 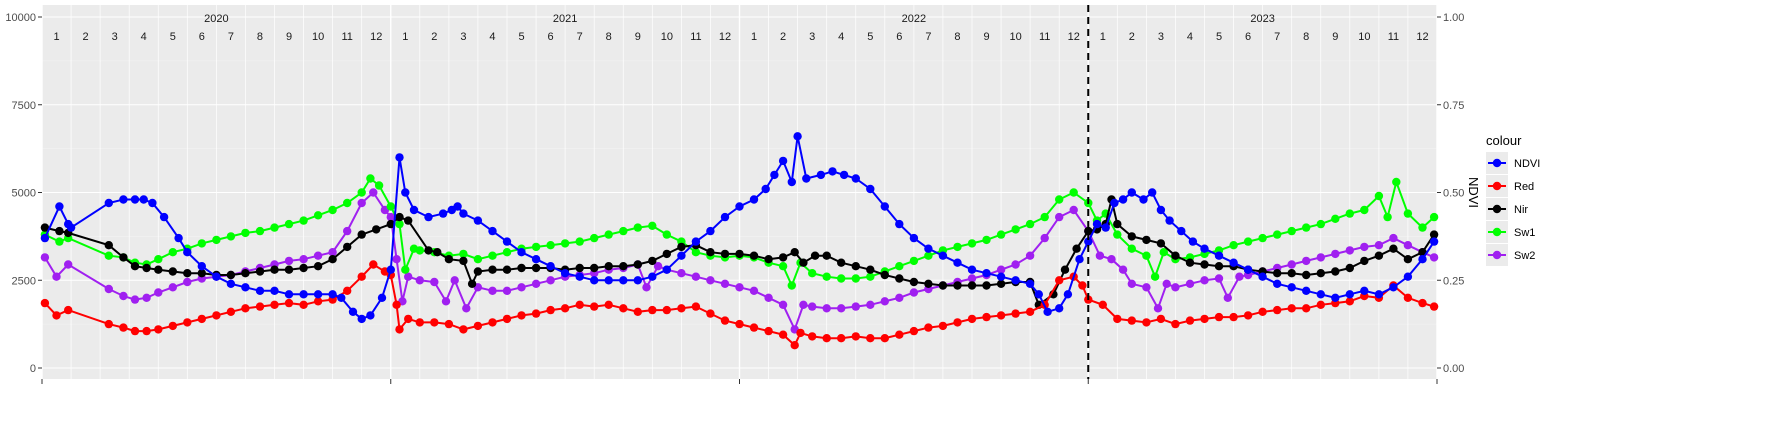 I want to click on month-label: 6, so click(x=899, y=37).